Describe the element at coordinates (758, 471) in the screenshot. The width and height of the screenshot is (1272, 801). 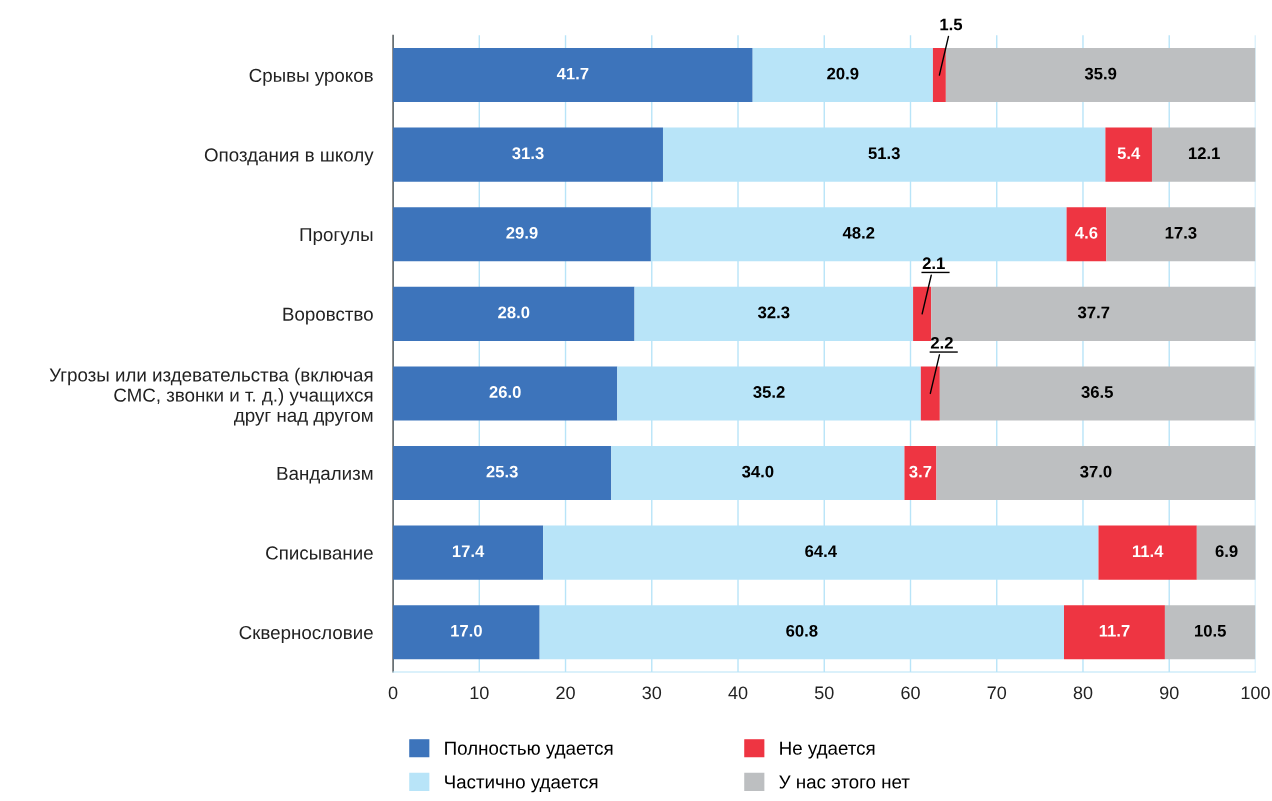
I see `data-label: 34.0` at that location.